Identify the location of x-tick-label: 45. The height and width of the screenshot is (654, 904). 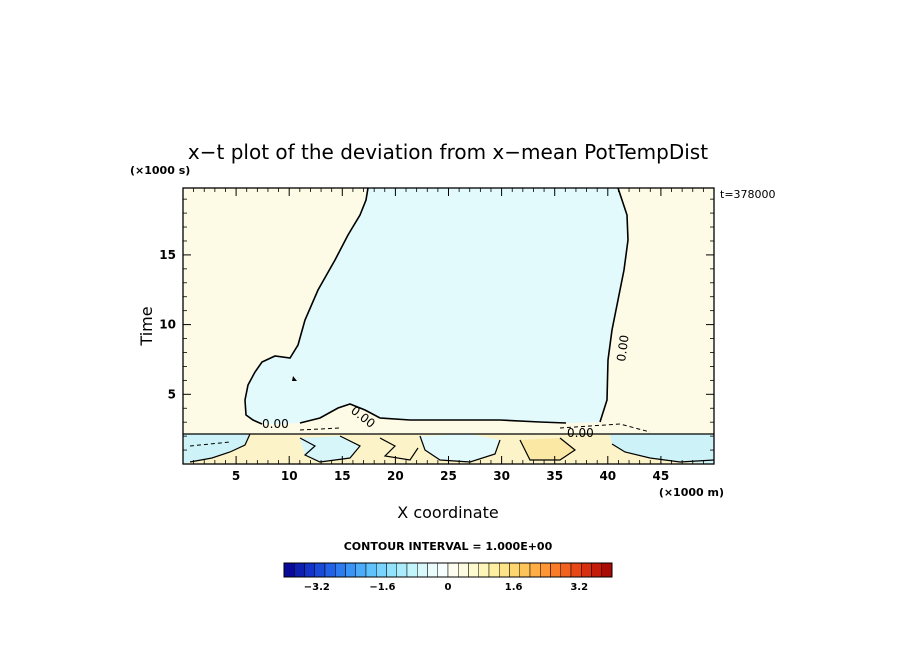
(661, 476).